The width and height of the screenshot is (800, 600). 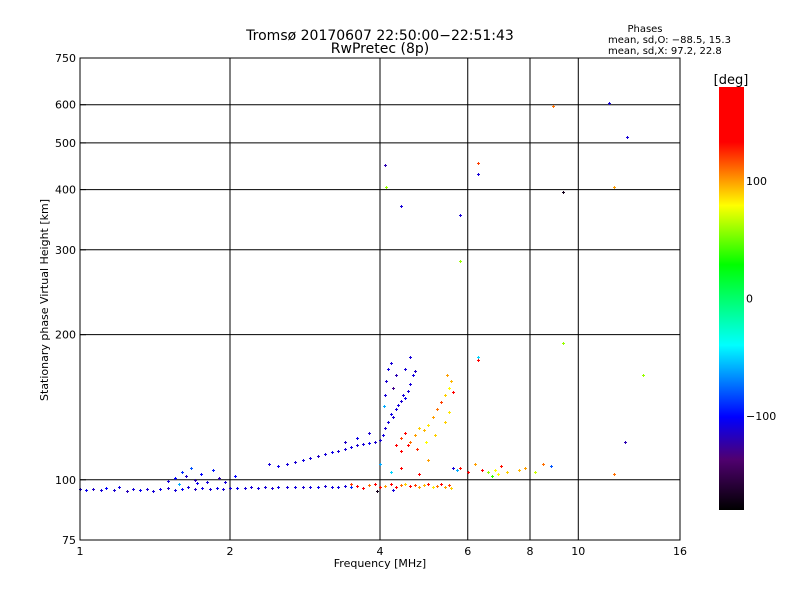 What do you see at coordinates (80, 551) in the screenshot?
I see `x-tick-label: 1` at bounding box center [80, 551].